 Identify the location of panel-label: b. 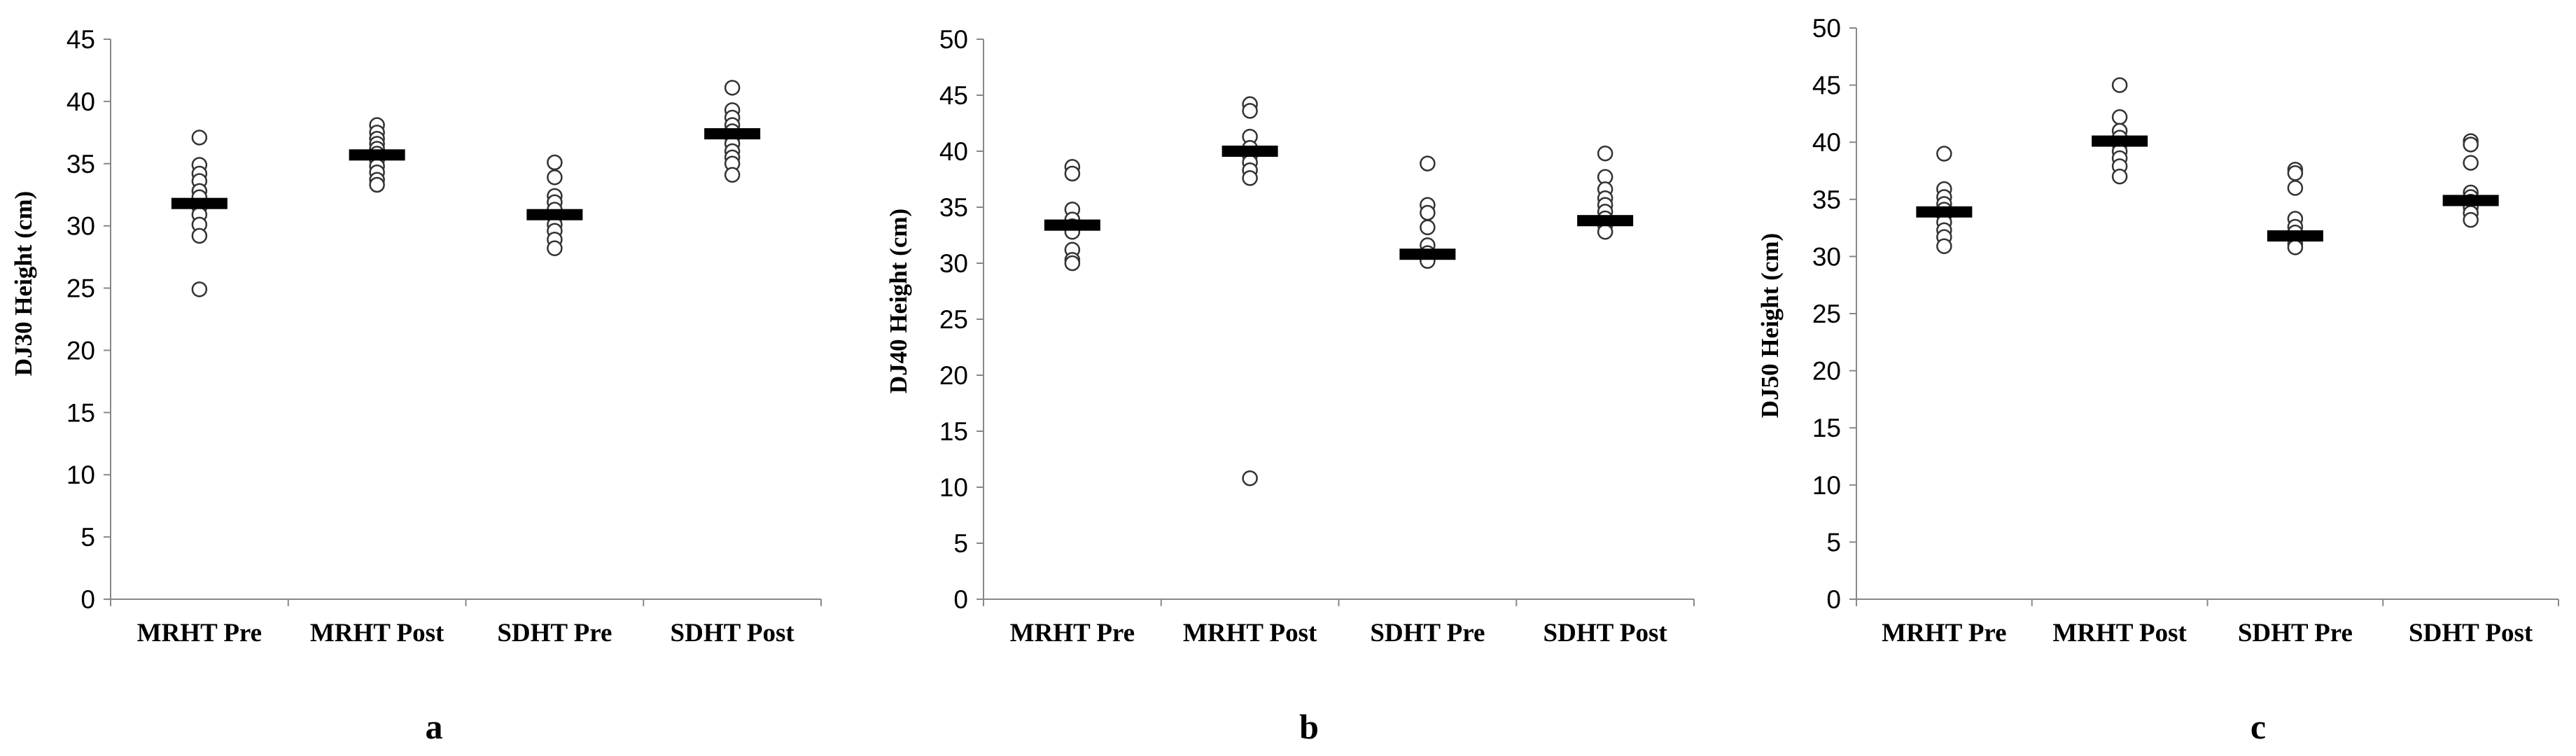
(1309, 726).